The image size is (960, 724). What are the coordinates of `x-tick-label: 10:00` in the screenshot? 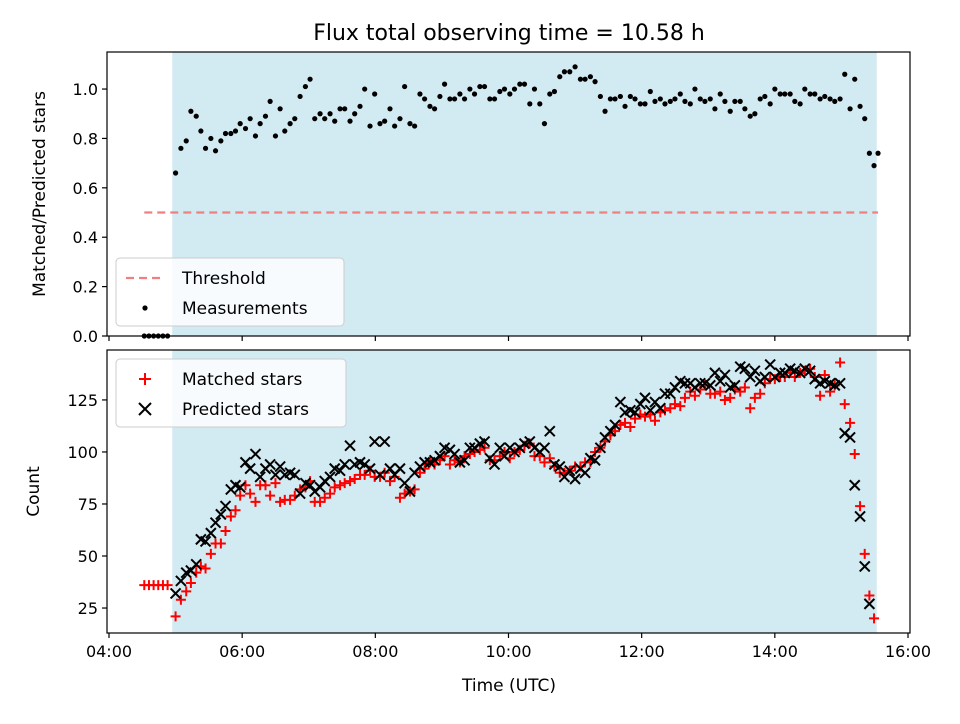 It's located at (508, 651).